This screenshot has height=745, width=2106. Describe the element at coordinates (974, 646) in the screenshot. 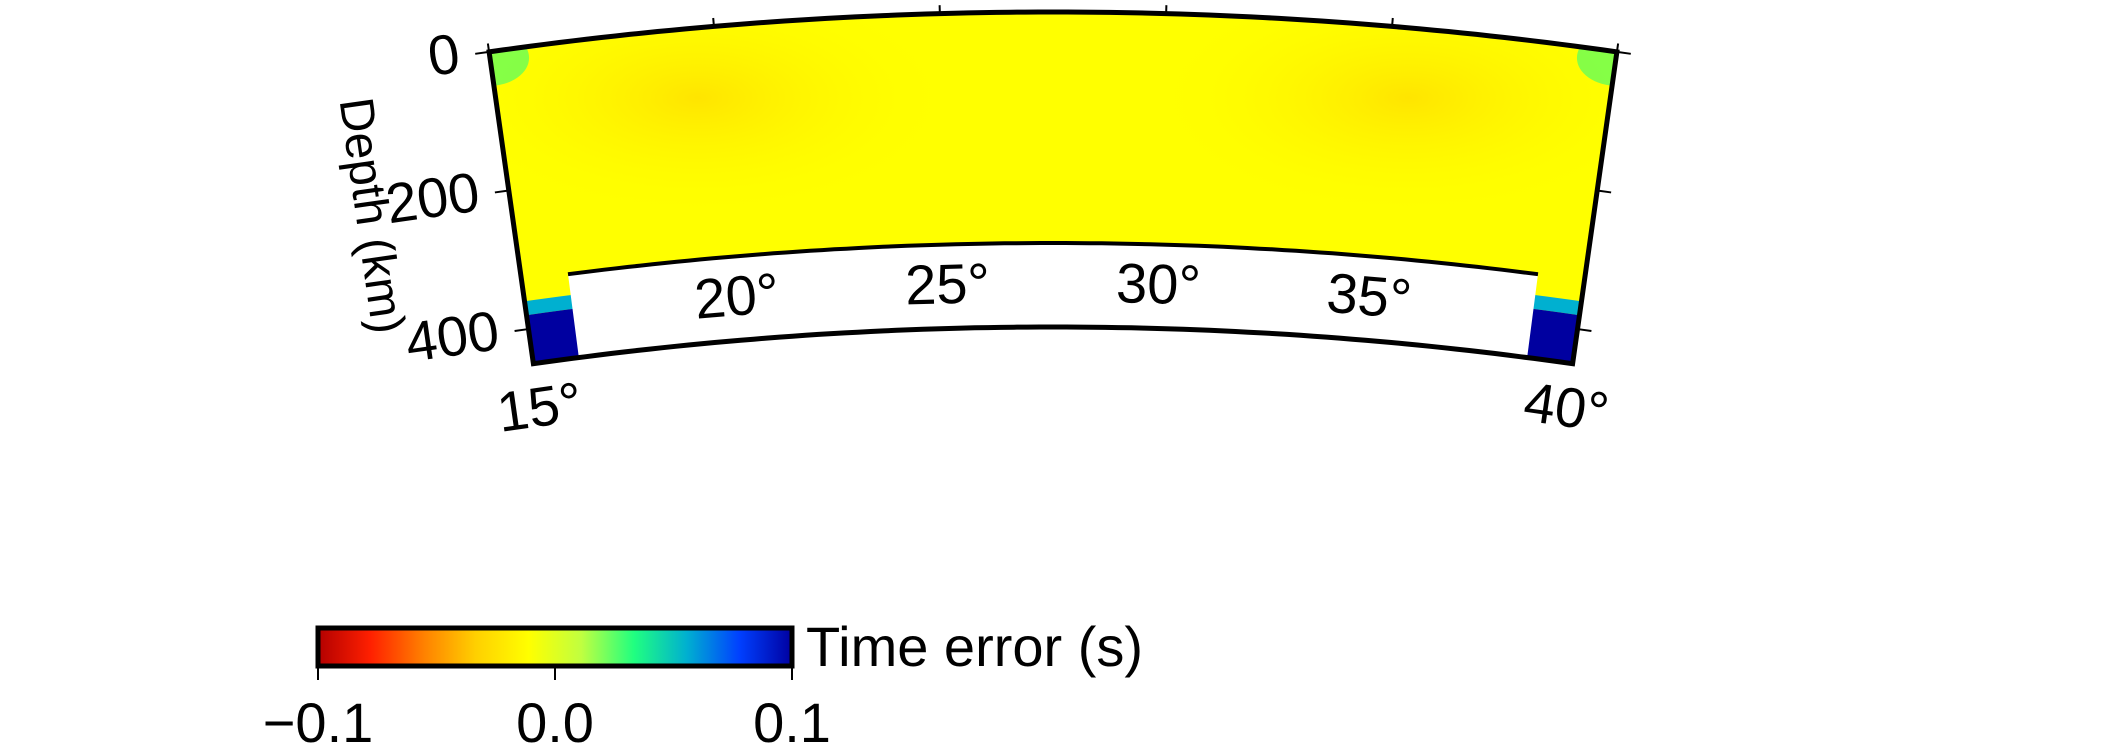

I see `colorbar-label: Time error (s)` at that location.